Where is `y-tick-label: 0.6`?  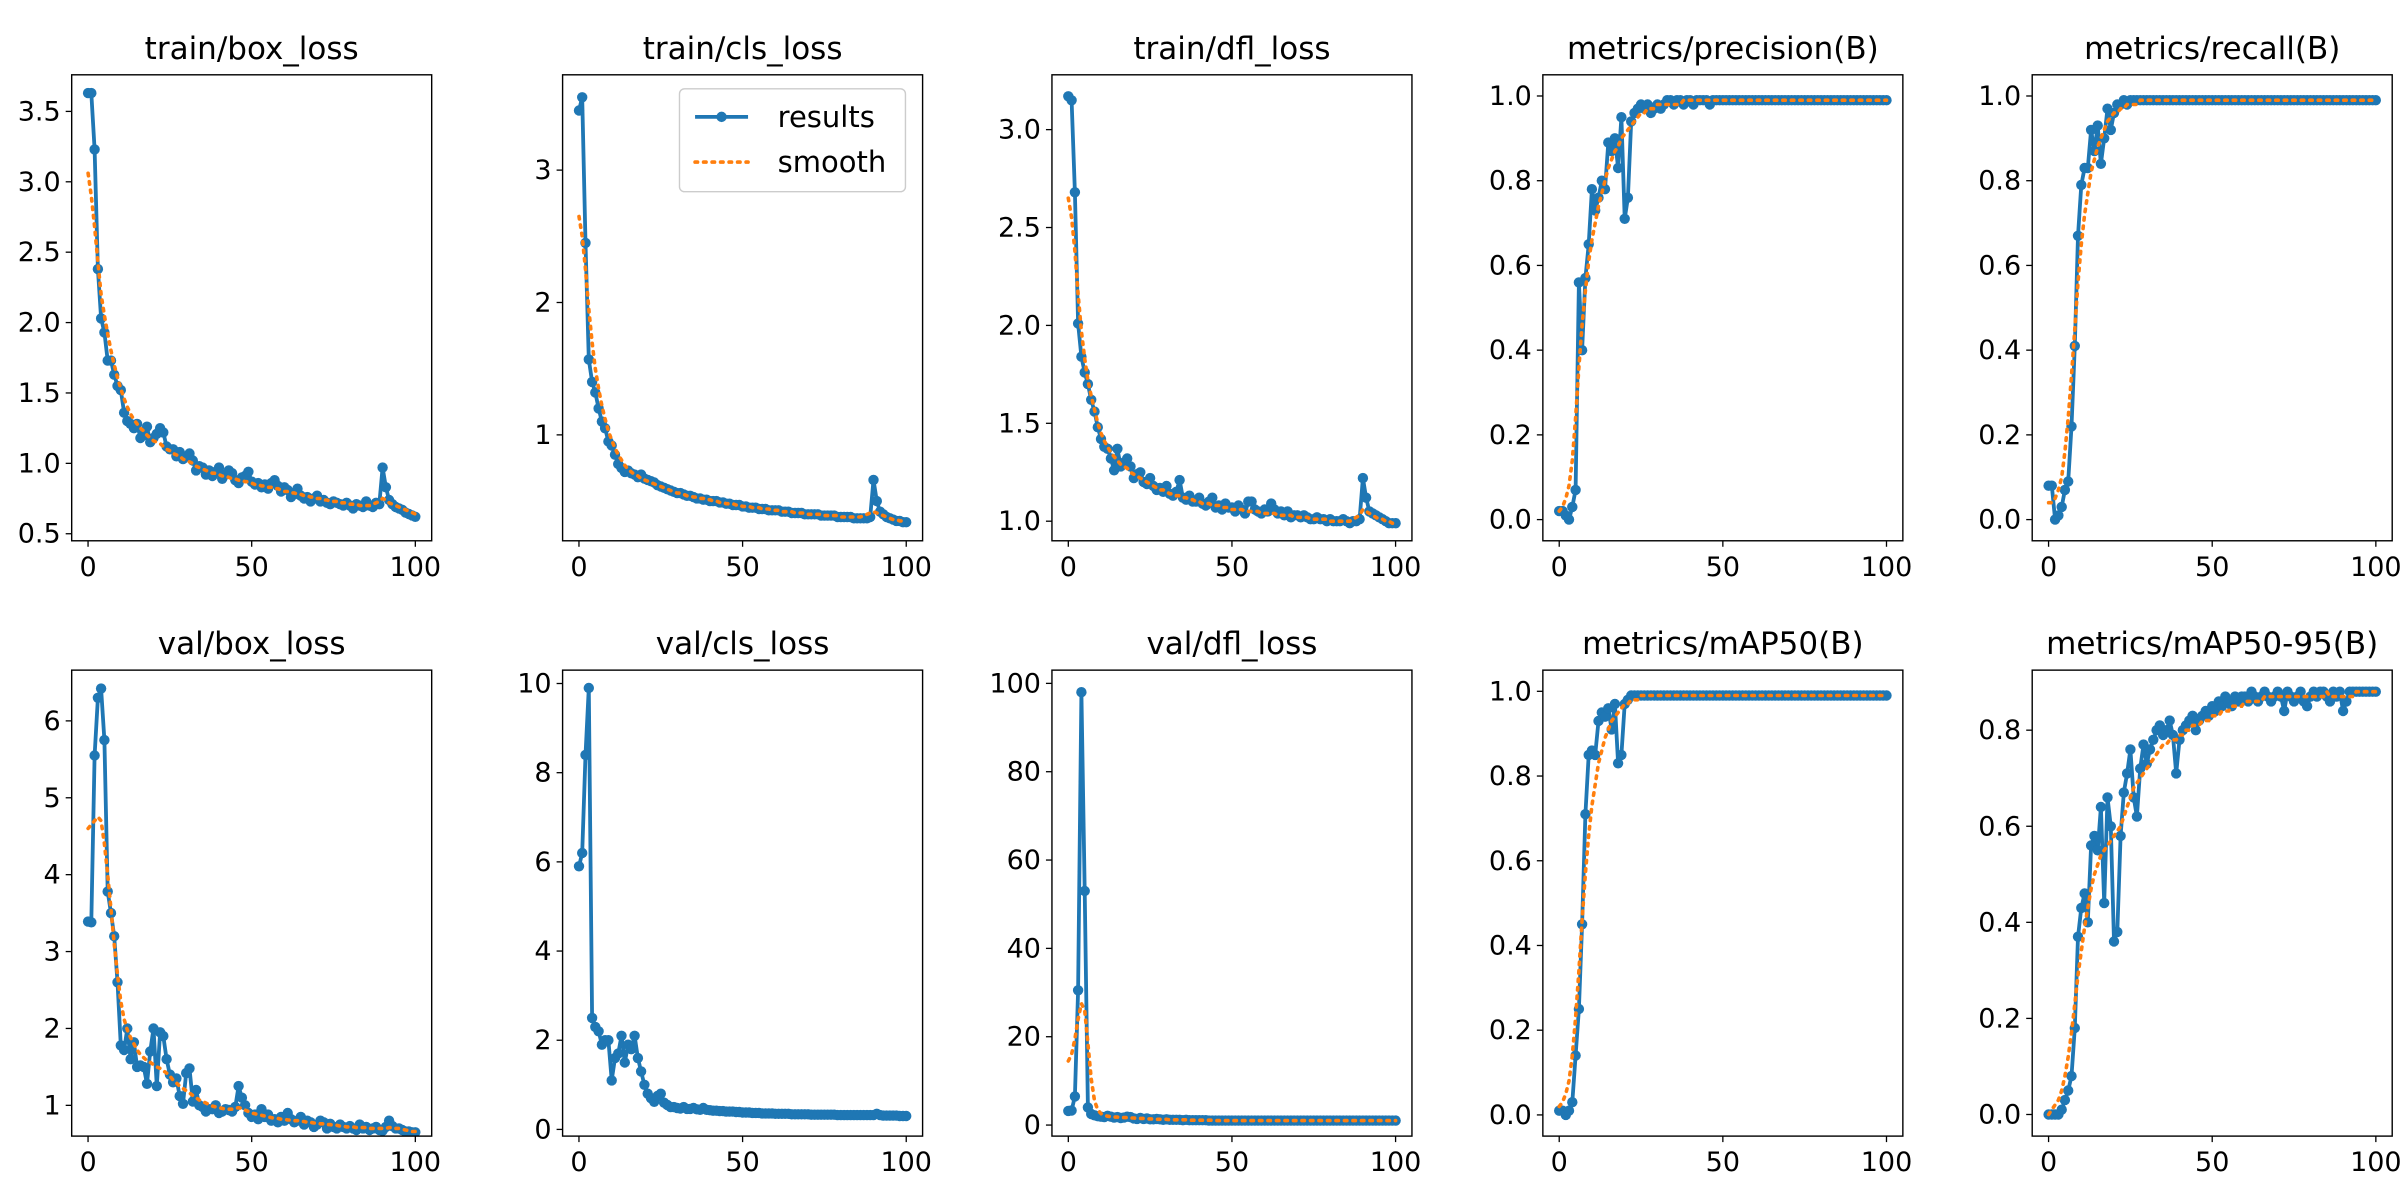 y-tick-label: 0.6 is located at coordinates (1510, 861).